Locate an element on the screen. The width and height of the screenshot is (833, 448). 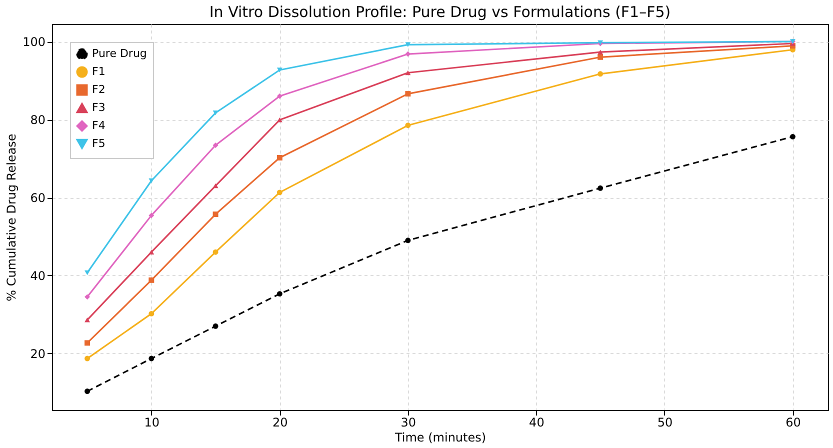
x-tick-label: 20 is located at coordinates (280, 423).